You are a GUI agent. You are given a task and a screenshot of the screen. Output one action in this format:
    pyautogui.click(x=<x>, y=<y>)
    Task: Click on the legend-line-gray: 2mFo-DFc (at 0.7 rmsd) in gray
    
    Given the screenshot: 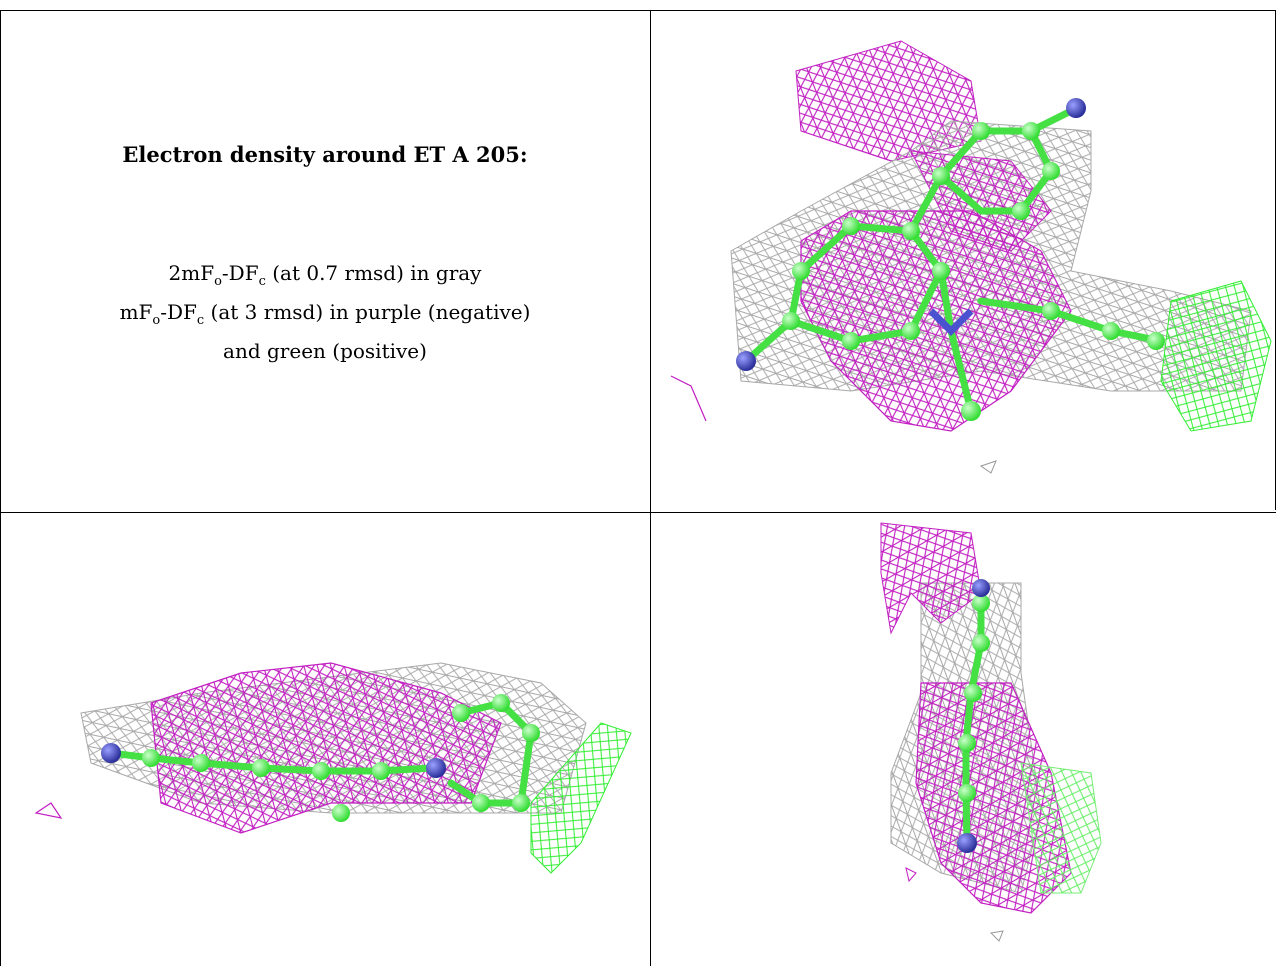 What is the action you would take?
    pyautogui.click(x=325, y=277)
    